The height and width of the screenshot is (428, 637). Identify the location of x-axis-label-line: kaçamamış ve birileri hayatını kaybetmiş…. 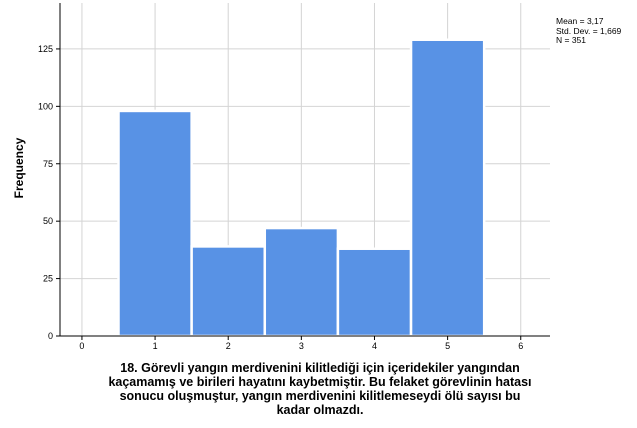
(320, 382).